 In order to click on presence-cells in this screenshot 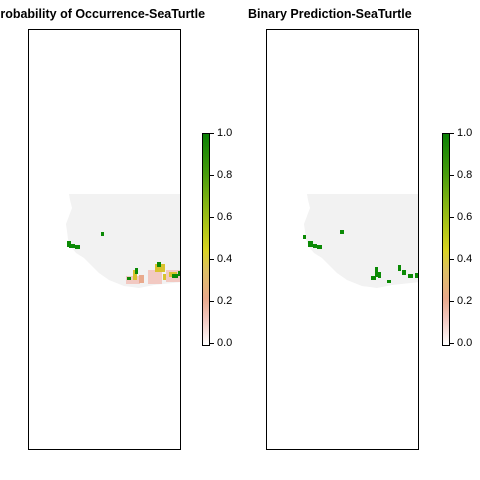, I will do `click(360, 256)`.